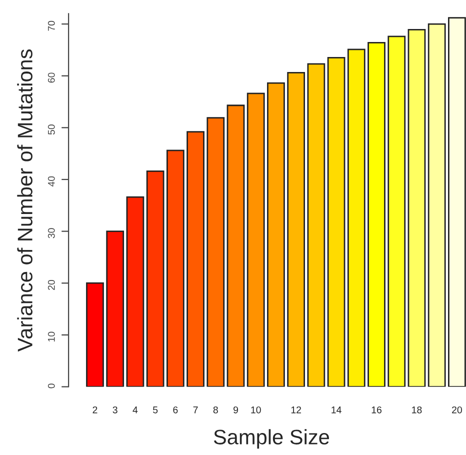  Describe the element at coordinates (51, 285) in the screenshot. I see `y-tick-label: 20` at that location.